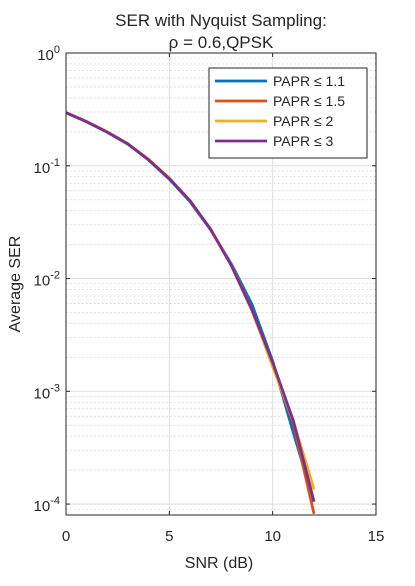 The height and width of the screenshot is (586, 415). Describe the element at coordinates (47, 505) in the screenshot. I see `y-tick-label: 10⁻⁴` at that location.